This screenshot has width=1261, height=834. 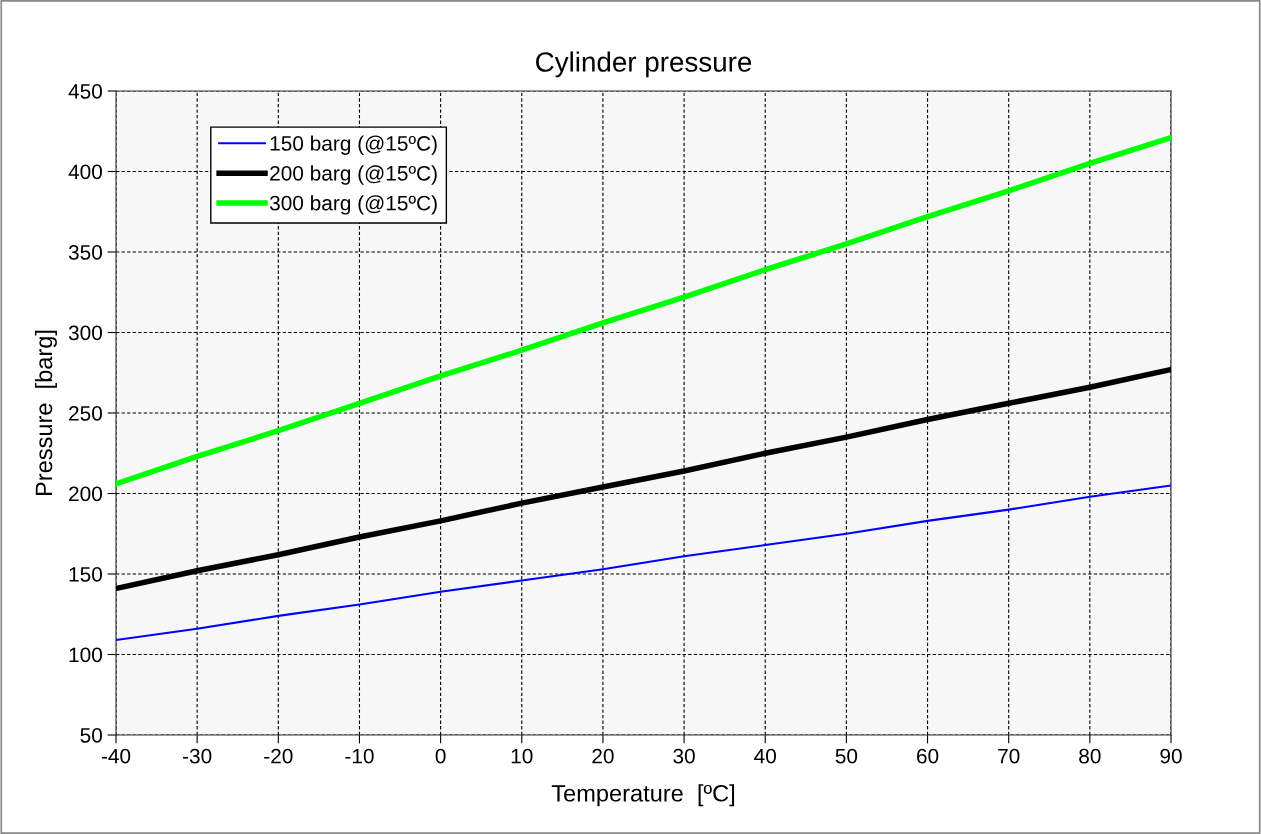 What do you see at coordinates (116, 756) in the screenshot?
I see `x-tick-label: -40` at bounding box center [116, 756].